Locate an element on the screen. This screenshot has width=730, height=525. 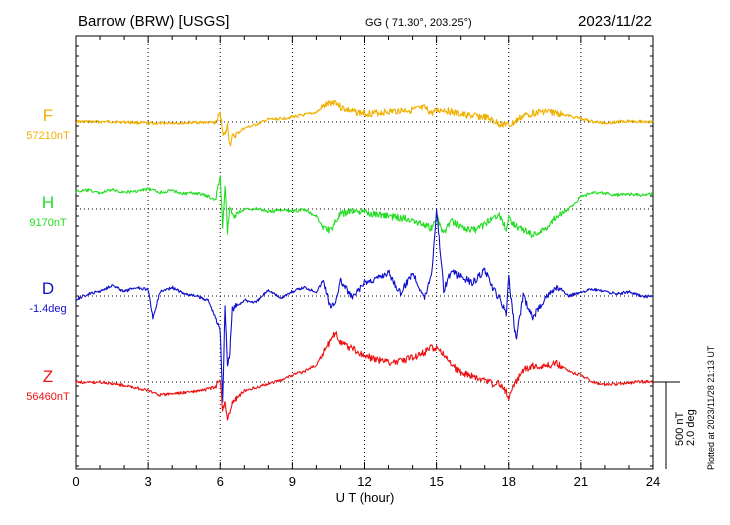
channel-labels: F 57210nT H 9170nT D -1.4deg Z 56460nT is located at coordinates (48, 254).